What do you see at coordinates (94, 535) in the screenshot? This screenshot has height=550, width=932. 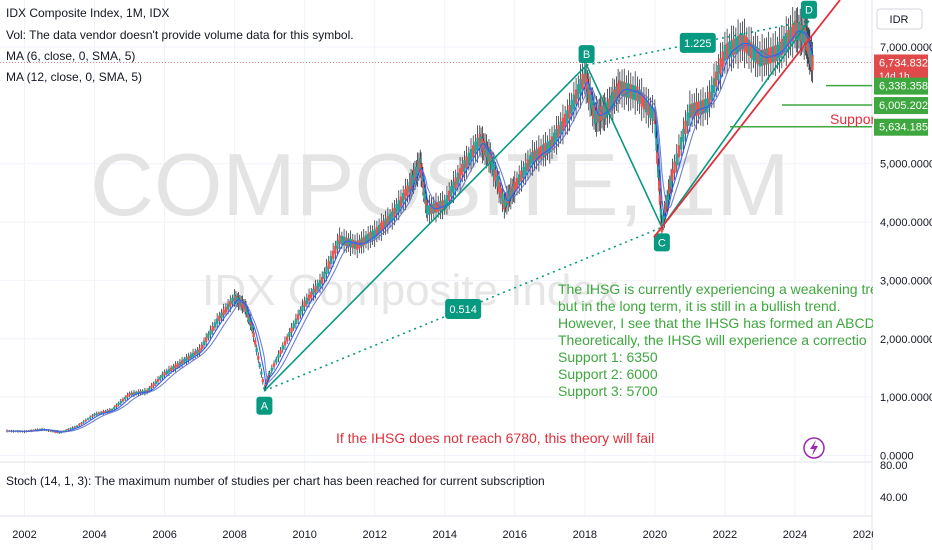 I see `time-tick-label: 2004` at bounding box center [94, 535].